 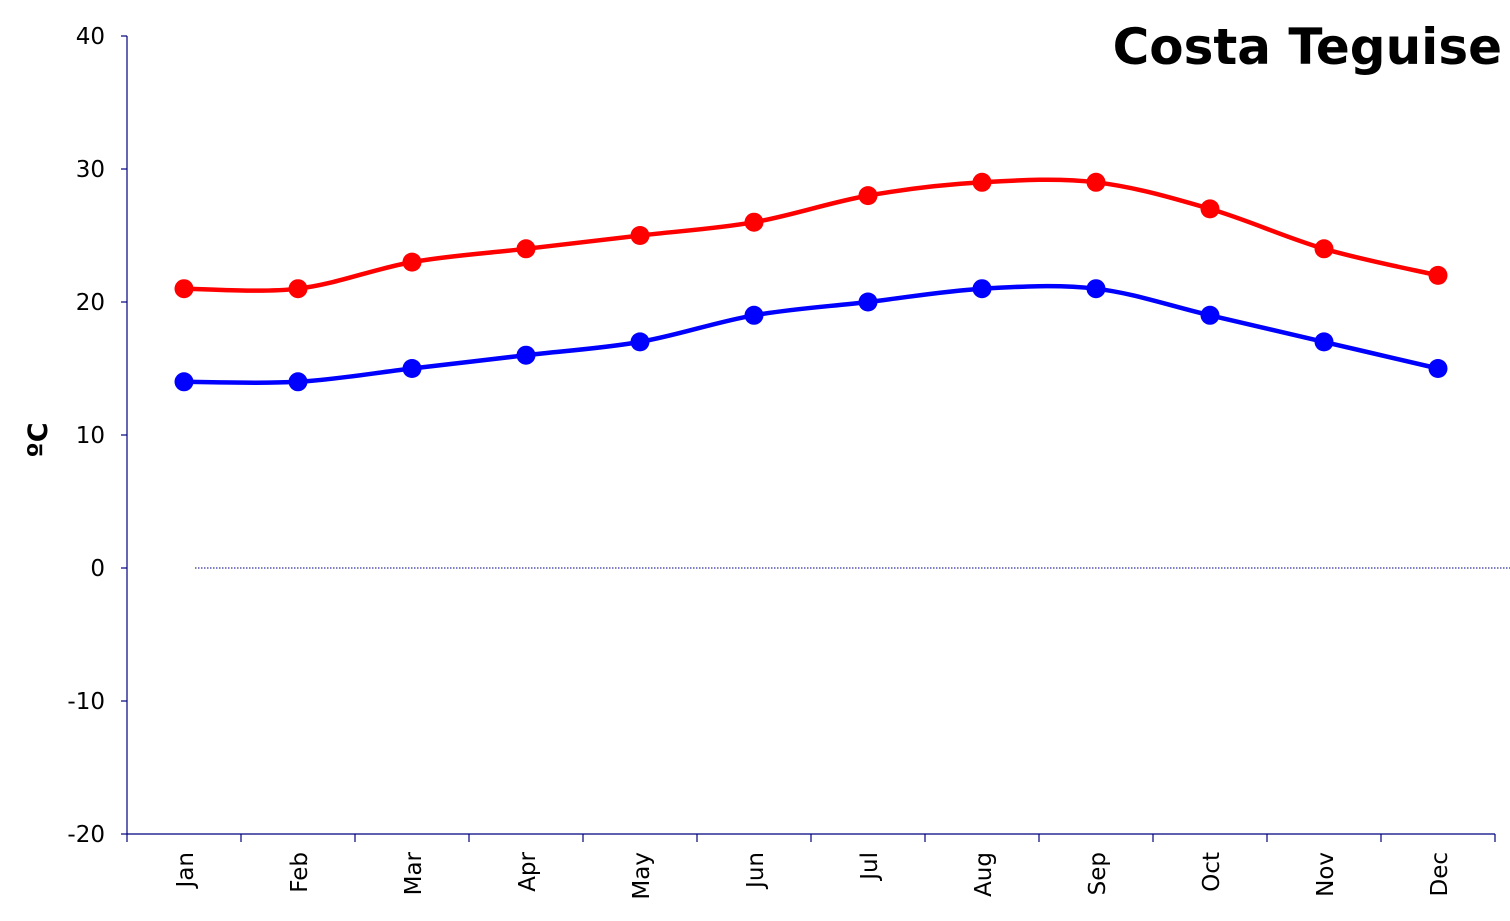 What do you see at coordinates (90, 303) in the screenshot?
I see `y-tick-label: 20` at bounding box center [90, 303].